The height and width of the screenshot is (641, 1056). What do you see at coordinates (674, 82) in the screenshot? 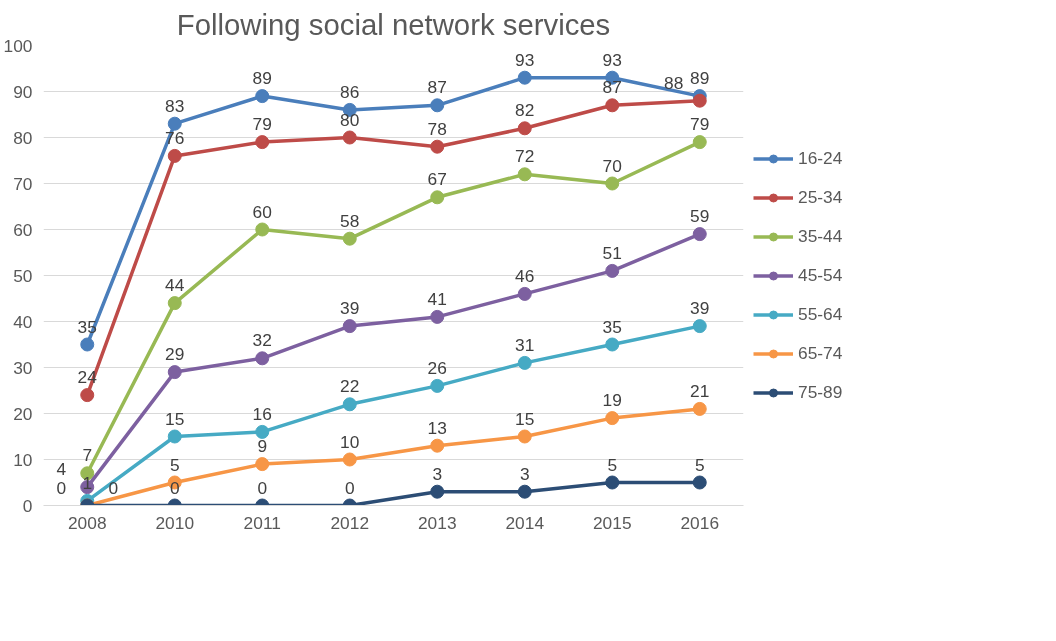
I see `data-label: 88` at bounding box center [674, 82].